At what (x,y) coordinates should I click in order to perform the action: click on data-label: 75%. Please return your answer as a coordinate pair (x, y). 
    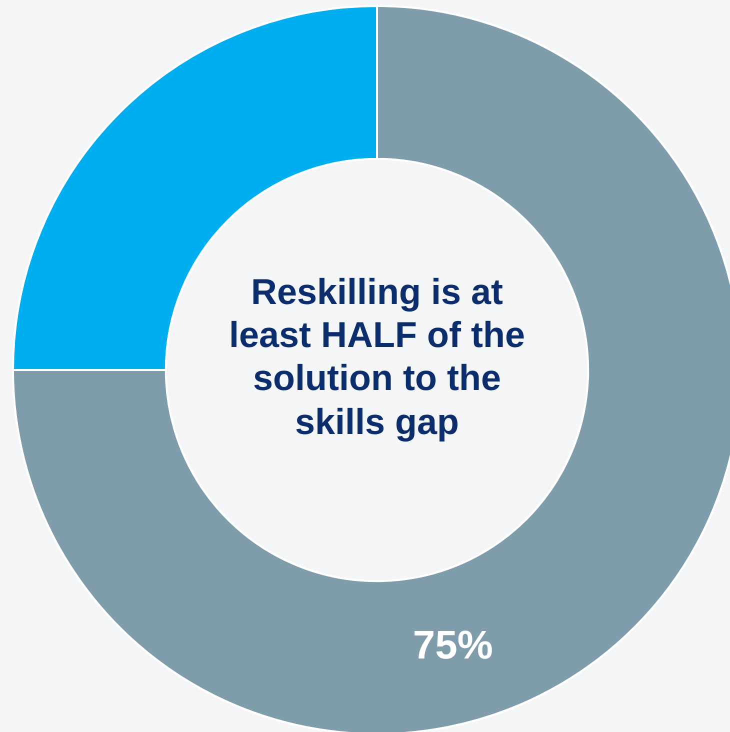
    Looking at the image, I should click on (452, 645).